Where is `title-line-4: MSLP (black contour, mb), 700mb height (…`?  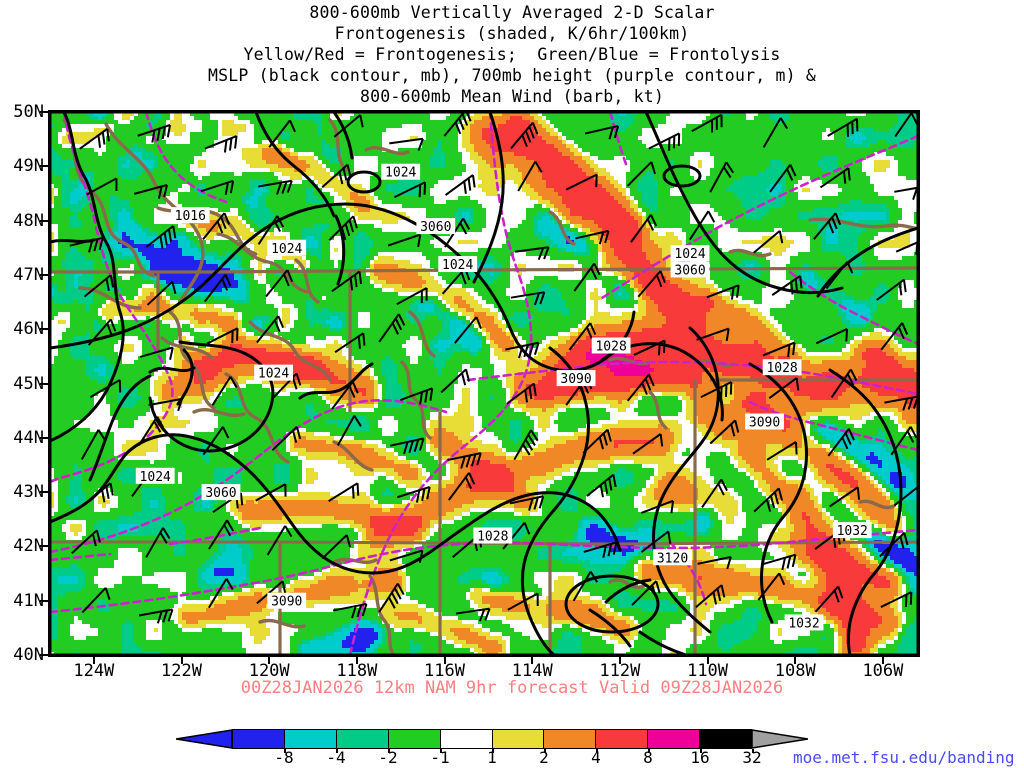 title-line-4: MSLP (black contour, mb), 700mb height (… is located at coordinates (512, 75).